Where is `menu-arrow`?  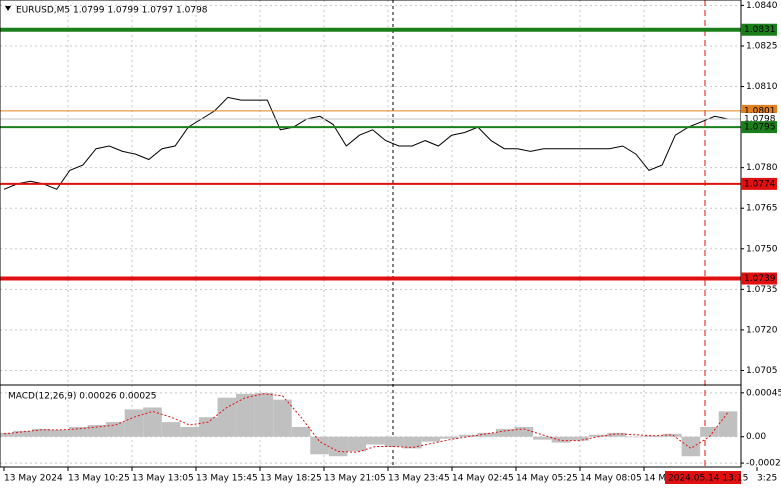
menu-arrow is located at coordinates (8, 8).